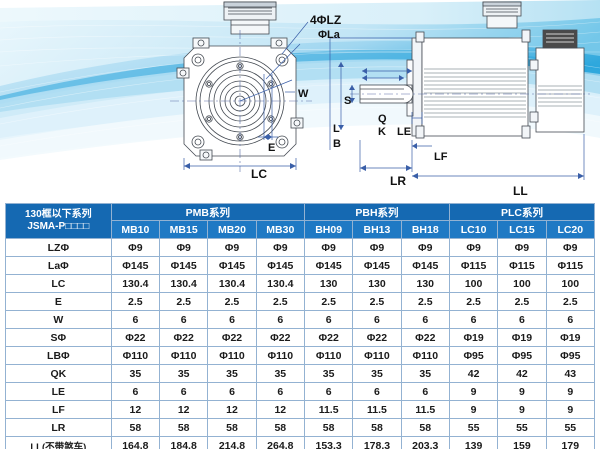 The width and height of the screenshot is (600, 449). What do you see at coordinates (522, 427) in the screenshot?
I see `cell-LC15: 55` at bounding box center [522, 427].